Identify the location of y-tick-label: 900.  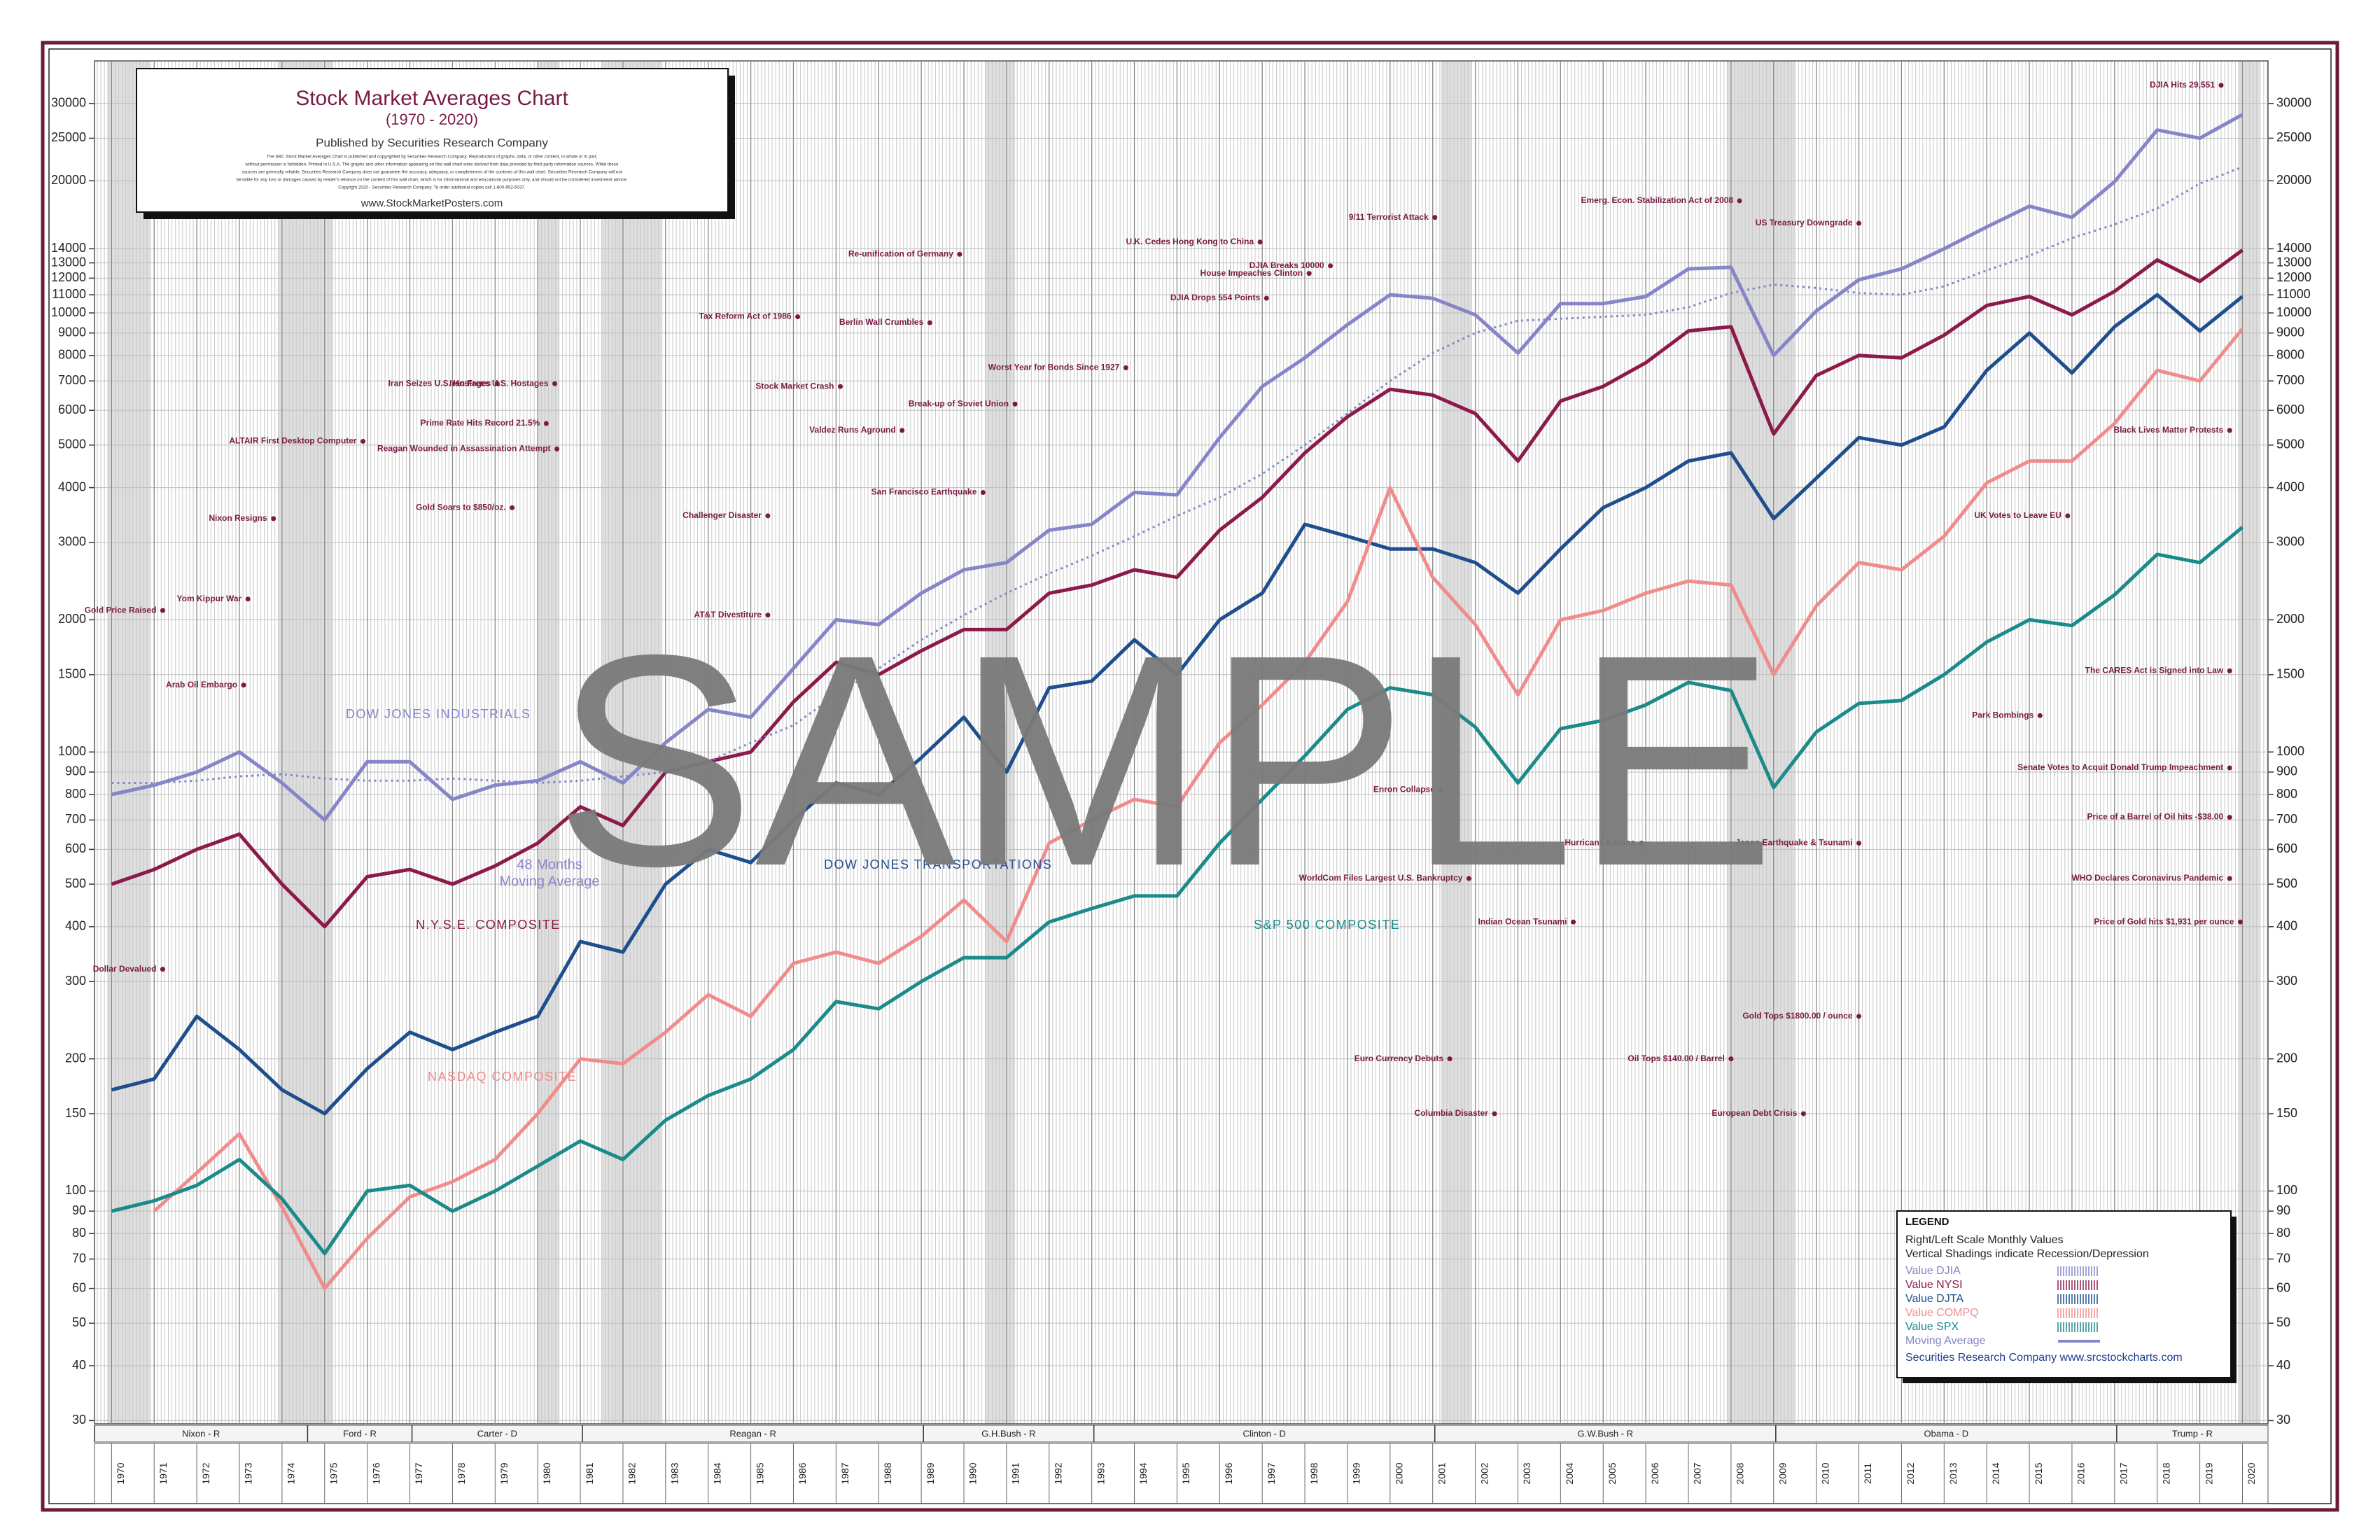
(75, 771).